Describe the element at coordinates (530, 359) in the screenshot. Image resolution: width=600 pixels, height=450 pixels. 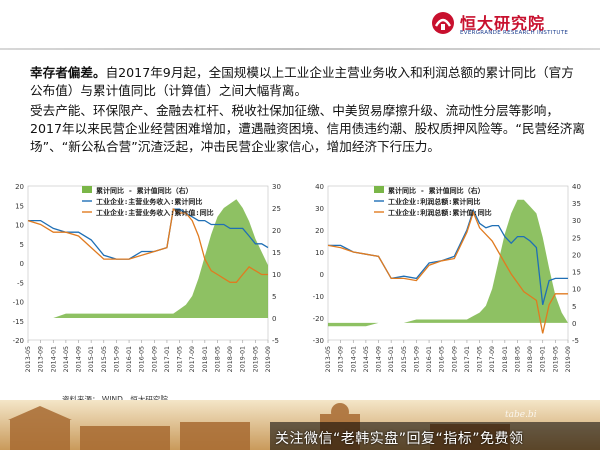
I see `x-tick-label: 2018-09` at that location.